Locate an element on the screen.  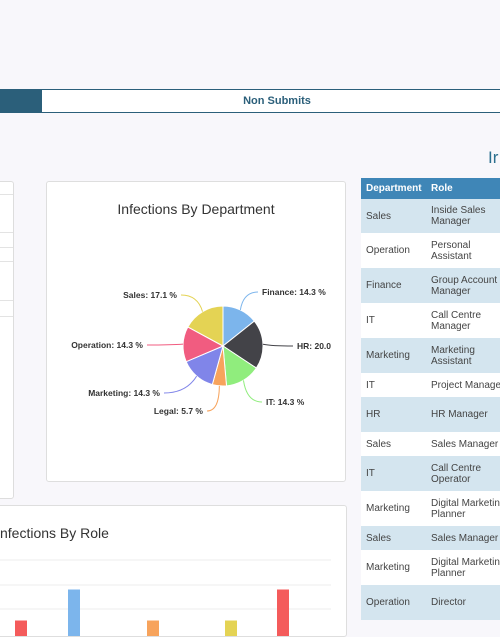
pie-data-label: HR: 20.0 is located at coordinates (314, 346).